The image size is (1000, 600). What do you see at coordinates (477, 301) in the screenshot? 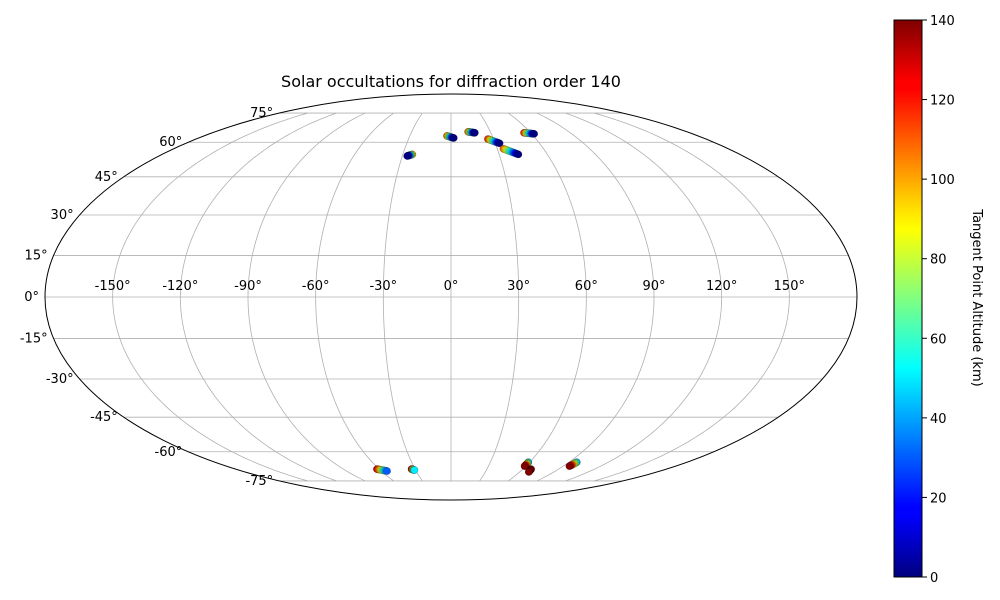
I see `occultation-points` at bounding box center [477, 301].